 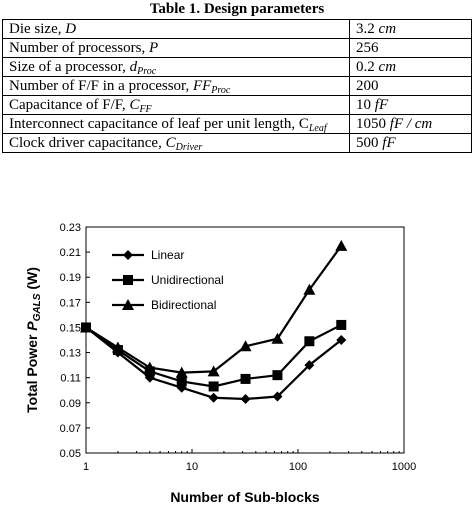 I want to click on parameter-name: Number of processors,, so click(x=79, y=48).